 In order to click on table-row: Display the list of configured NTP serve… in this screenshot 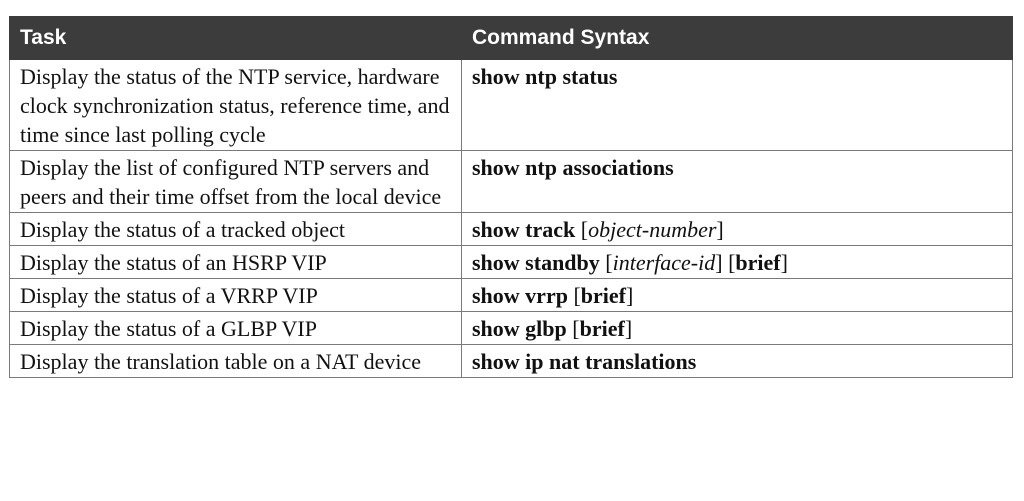, I will do `click(511, 181)`.